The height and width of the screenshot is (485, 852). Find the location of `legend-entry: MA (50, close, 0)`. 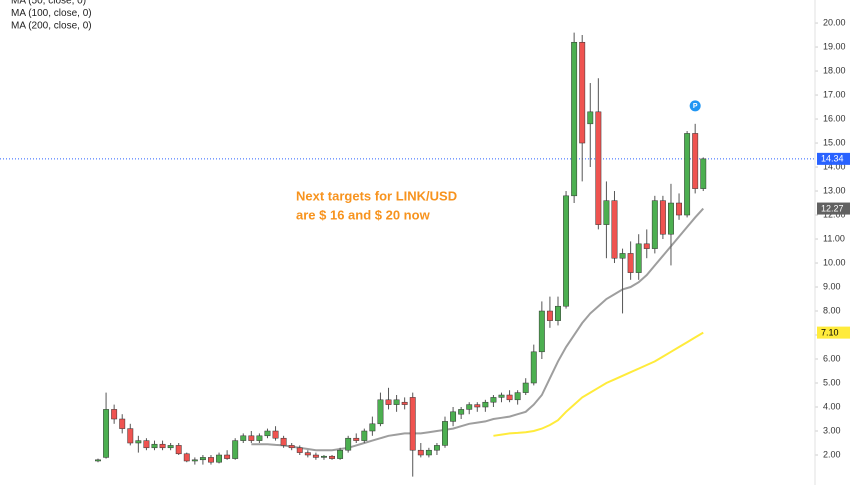

legend-entry: MA (50, close, 0) is located at coordinates (48, 3).